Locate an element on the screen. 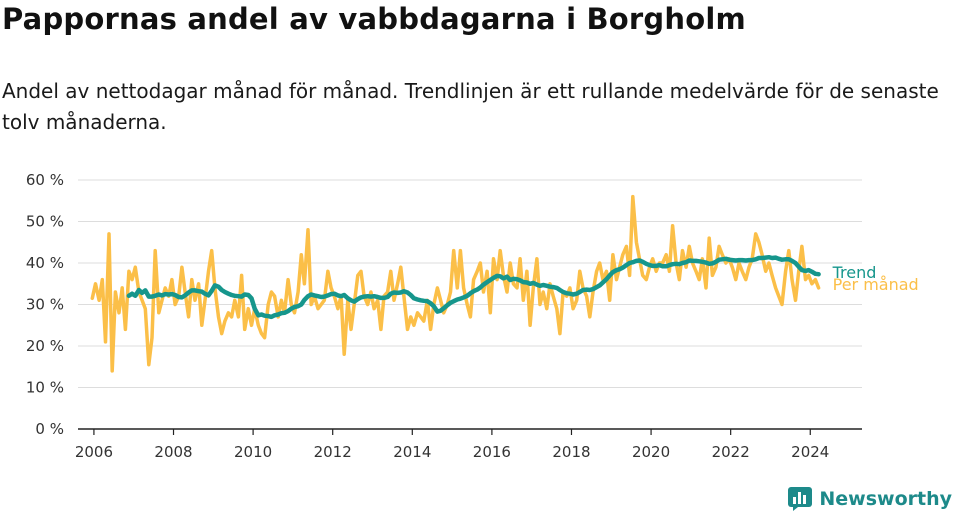 The width and height of the screenshot is (960, 520). x-tick-label: 2014 is located at coordinates (412, 452).